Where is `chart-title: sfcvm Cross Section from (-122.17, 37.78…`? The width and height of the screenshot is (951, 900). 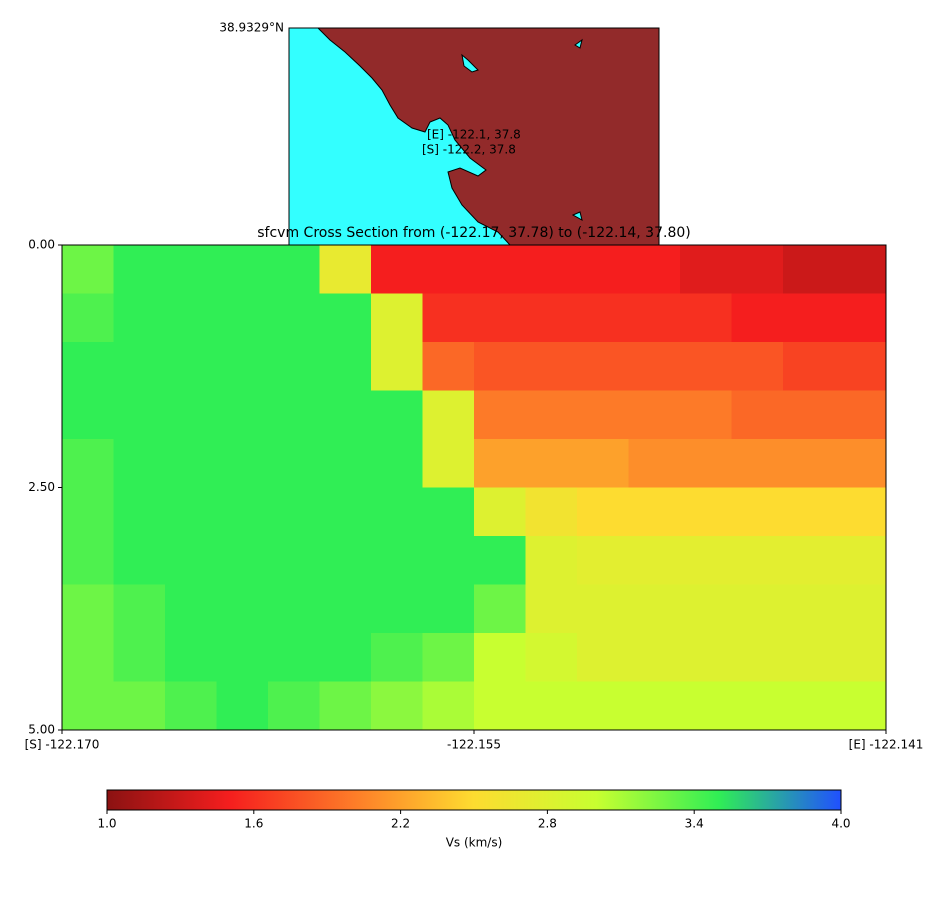 chart-title: sfcvm Cross Section from (-122.17, 37.78… is located at coordinates (473, 233).